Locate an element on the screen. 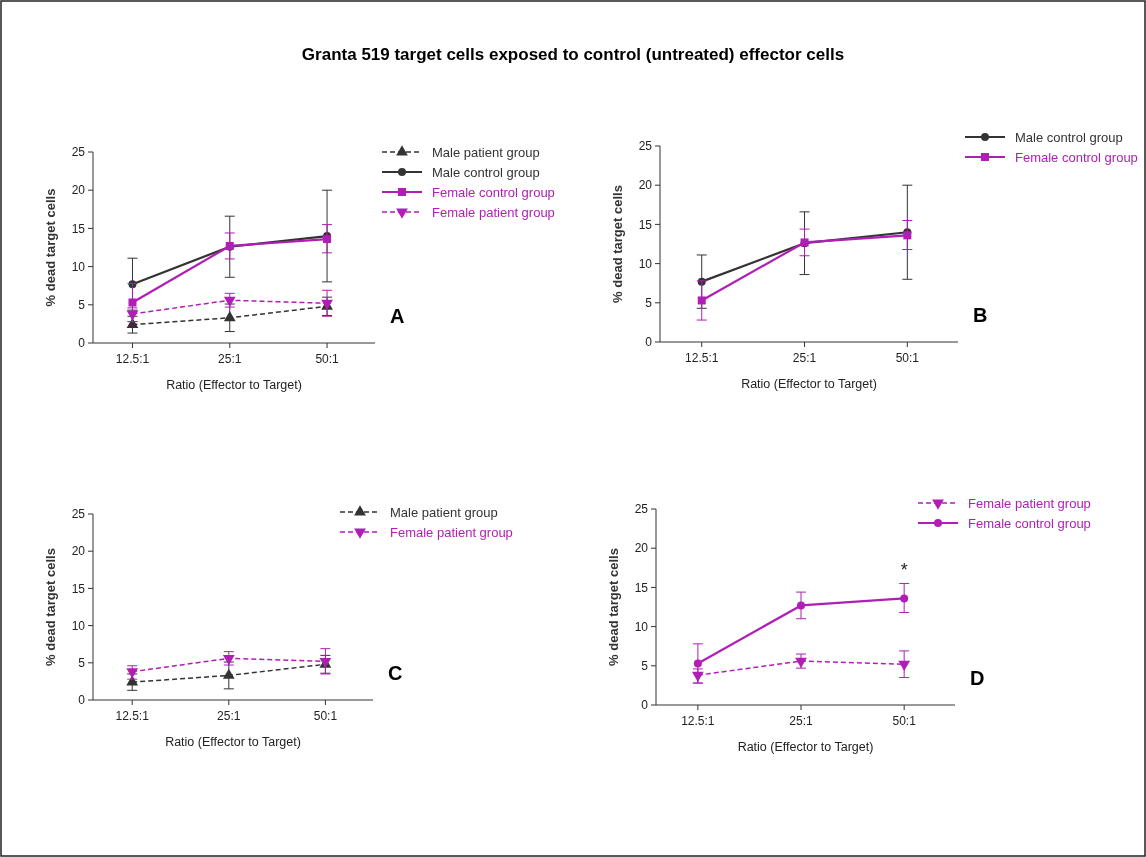  text: D is located at coordinates (977, 678).